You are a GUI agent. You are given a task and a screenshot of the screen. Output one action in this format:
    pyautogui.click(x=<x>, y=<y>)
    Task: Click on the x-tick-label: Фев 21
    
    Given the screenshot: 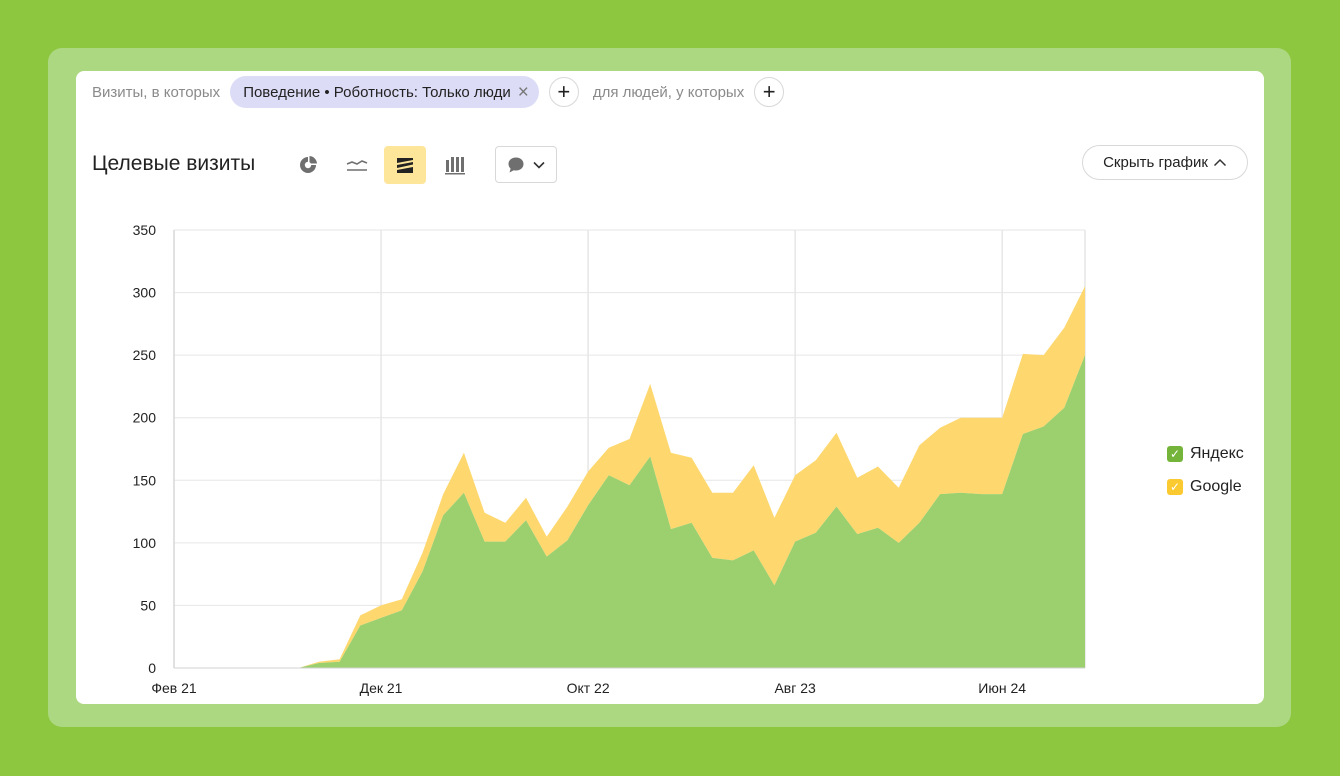 What is the action you would take?
    pyautogui.click(x=174, y=688)
    